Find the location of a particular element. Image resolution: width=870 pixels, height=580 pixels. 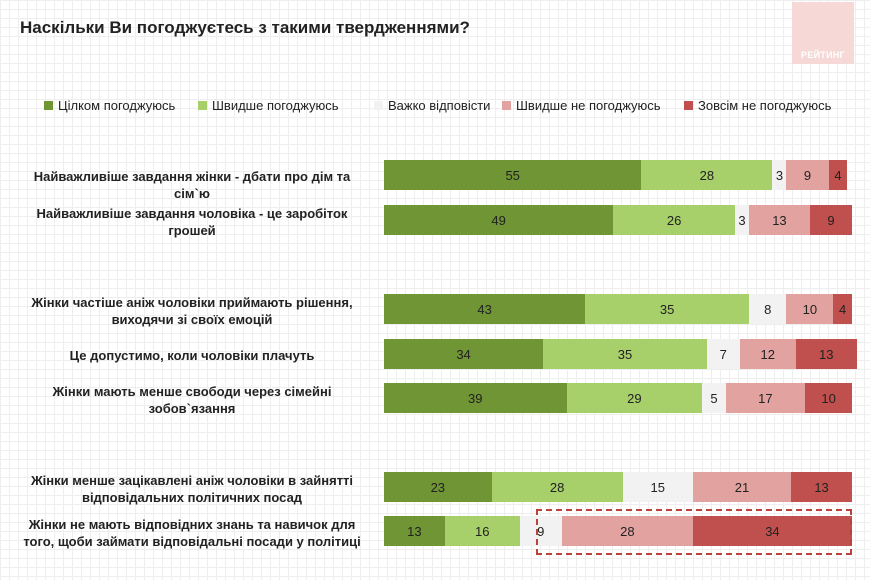

bar-segment: 21 is located at coordinates (742, 487).